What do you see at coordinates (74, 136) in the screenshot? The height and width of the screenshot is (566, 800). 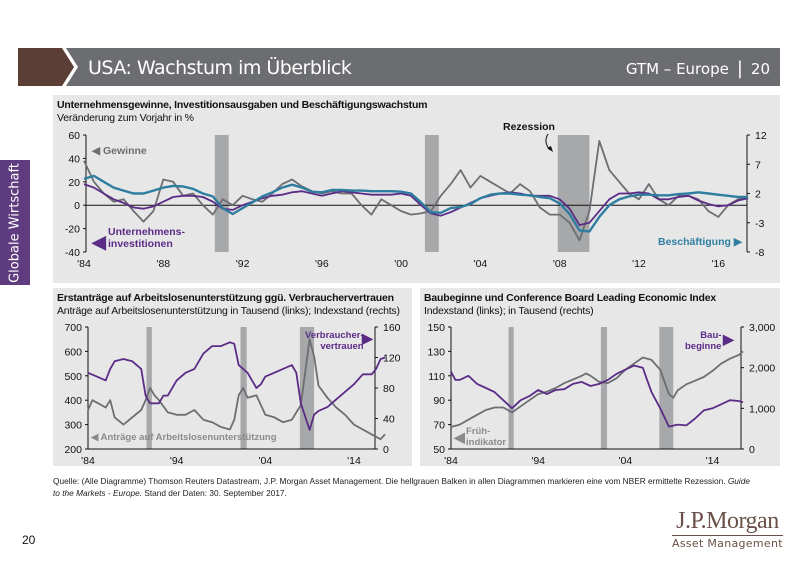 I see `y-tick-label-left: 60` at bounding box center [74, 136].